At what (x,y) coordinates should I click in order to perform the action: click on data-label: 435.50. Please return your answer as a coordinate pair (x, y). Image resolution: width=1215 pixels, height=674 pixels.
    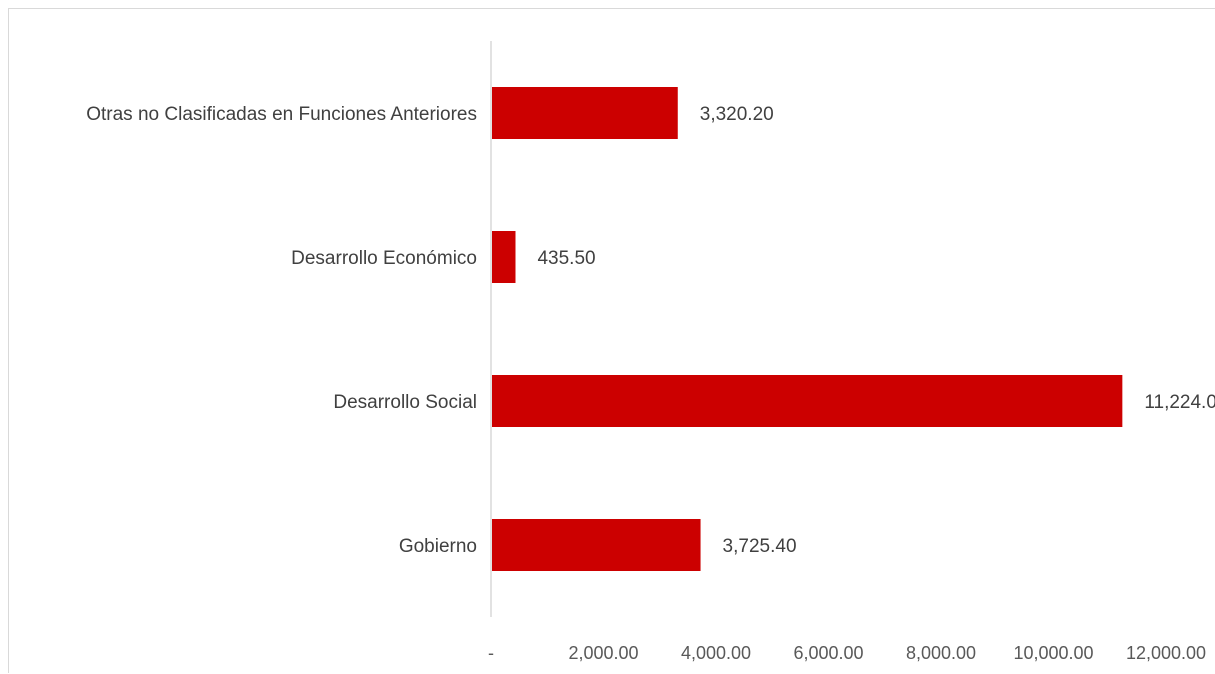
    Looking at the image, I should click on (566, 258).